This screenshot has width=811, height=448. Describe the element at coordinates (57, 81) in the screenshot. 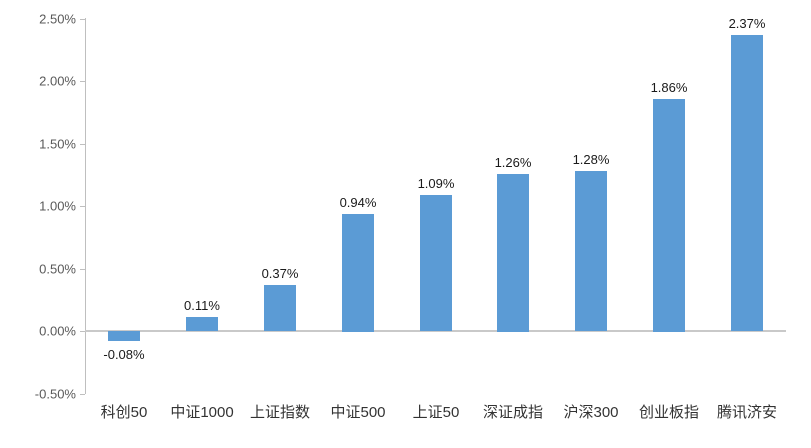

I see `y-axis-tick-label: 2.00%` at that location.